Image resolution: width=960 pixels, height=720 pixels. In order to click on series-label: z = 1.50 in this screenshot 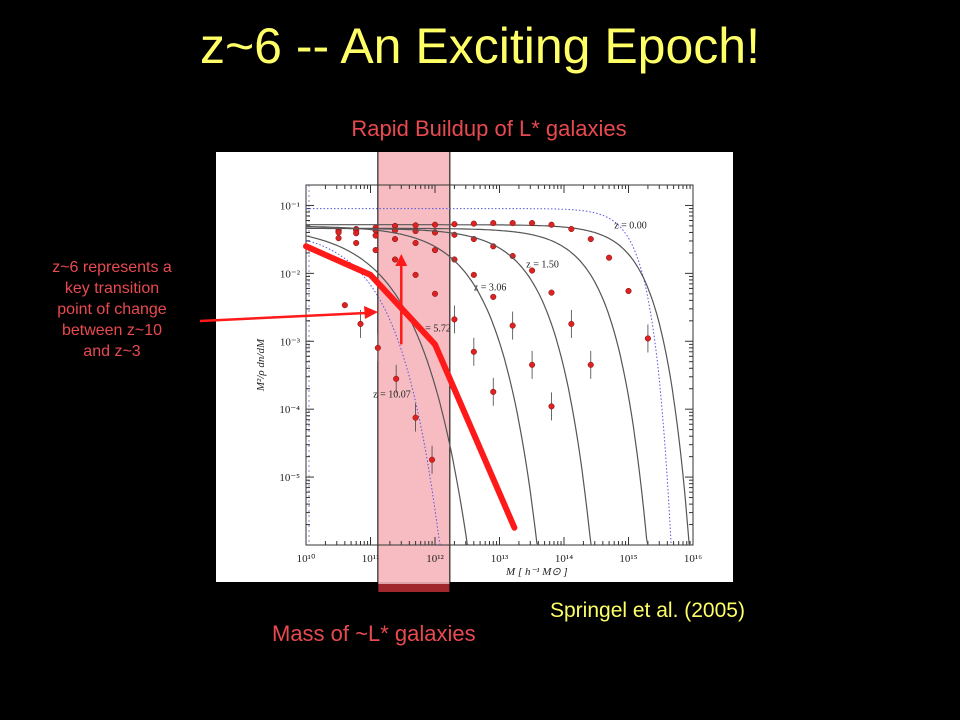, I will do `click(542, 264)`.